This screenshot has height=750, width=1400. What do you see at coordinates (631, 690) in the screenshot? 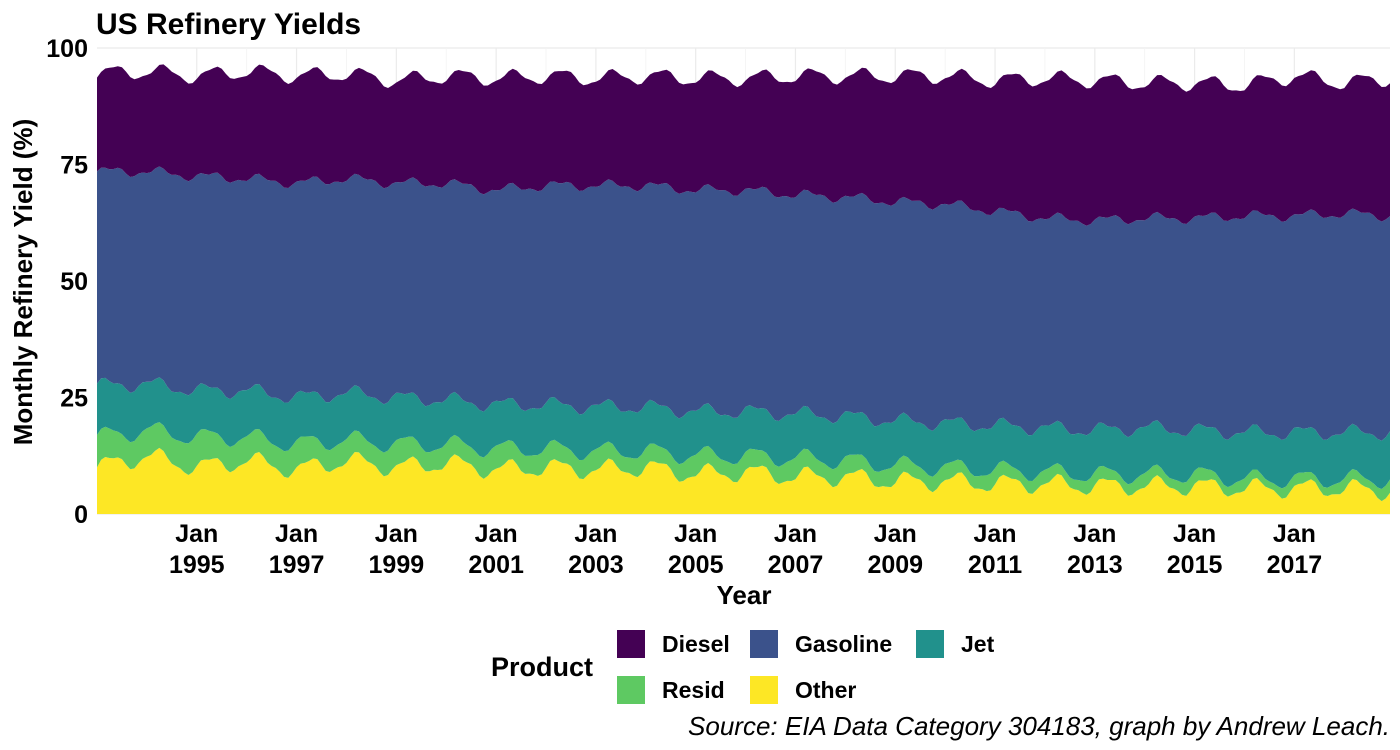
I see `legend-swatch-resid` at bounding box center [631, 690].